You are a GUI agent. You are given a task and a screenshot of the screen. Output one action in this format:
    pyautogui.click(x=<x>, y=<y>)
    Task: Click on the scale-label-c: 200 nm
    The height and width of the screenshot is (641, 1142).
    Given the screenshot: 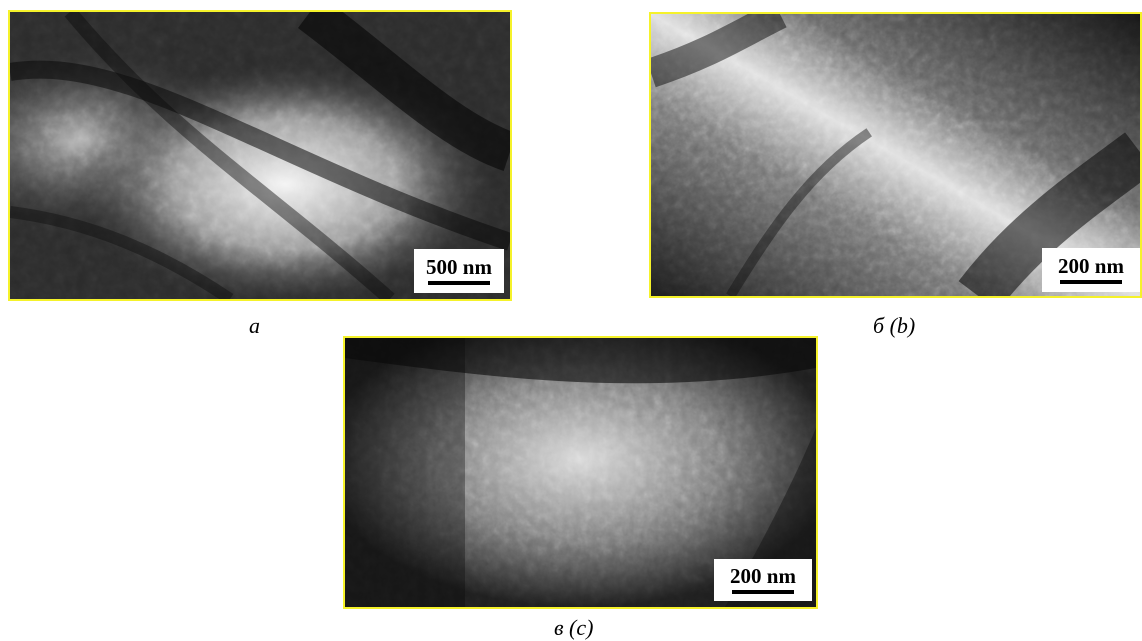 What is the action you would take?
    pyautogui.click(x=763, y=576)
    